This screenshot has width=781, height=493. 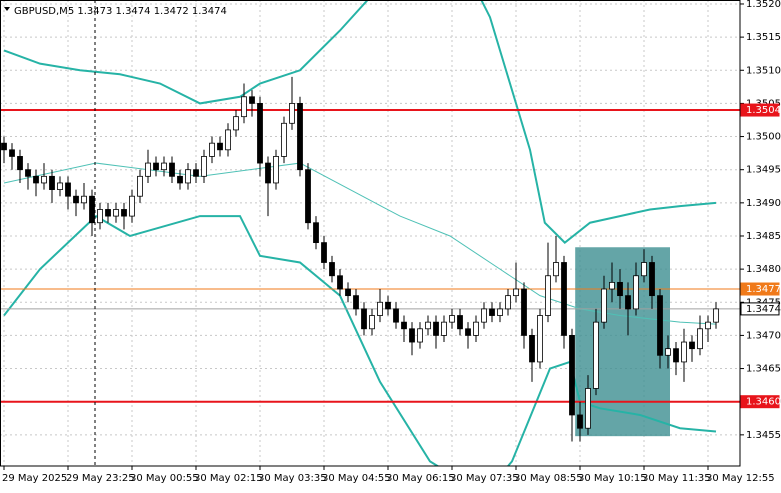 I want to click on x-tick-label: 30 May 03:35, so click(x=292, y=478).